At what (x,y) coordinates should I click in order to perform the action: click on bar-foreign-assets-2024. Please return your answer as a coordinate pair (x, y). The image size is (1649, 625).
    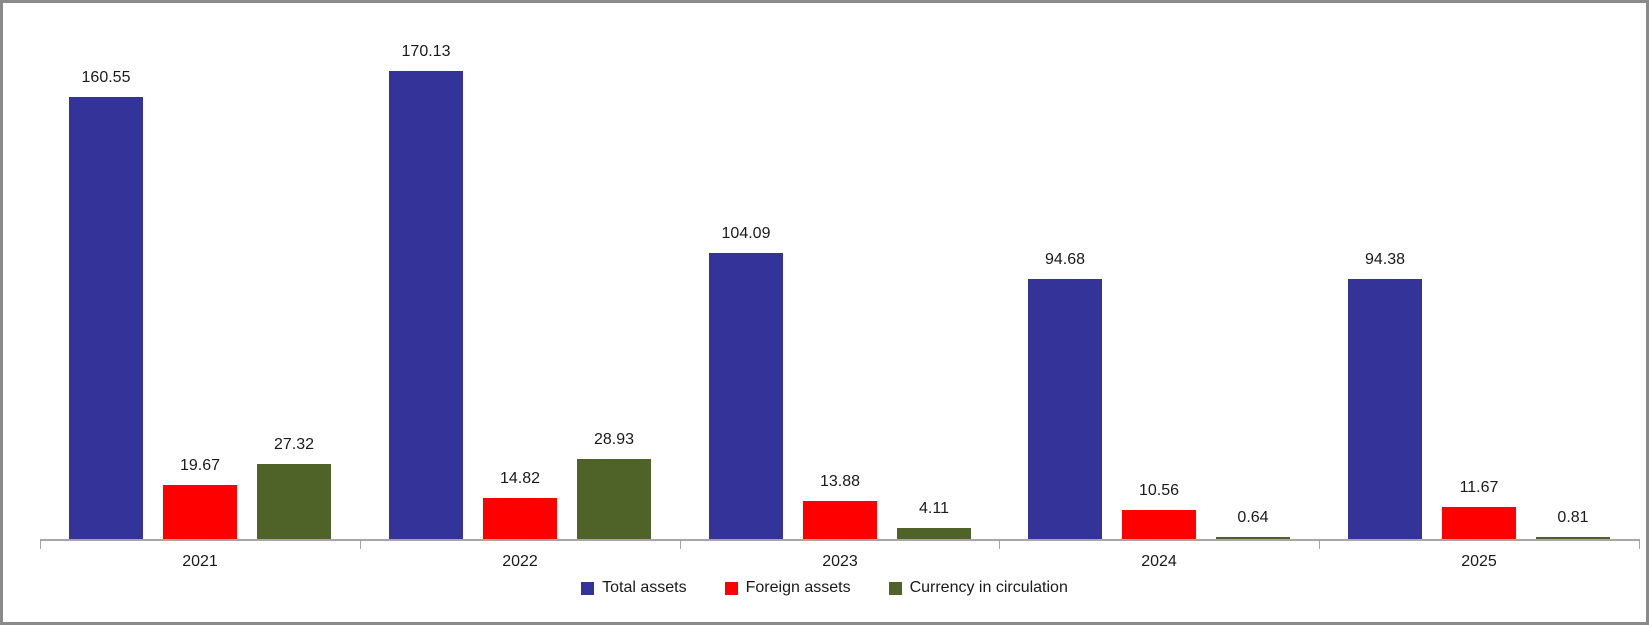
    Looking at the image, I should click on (1159, 524).